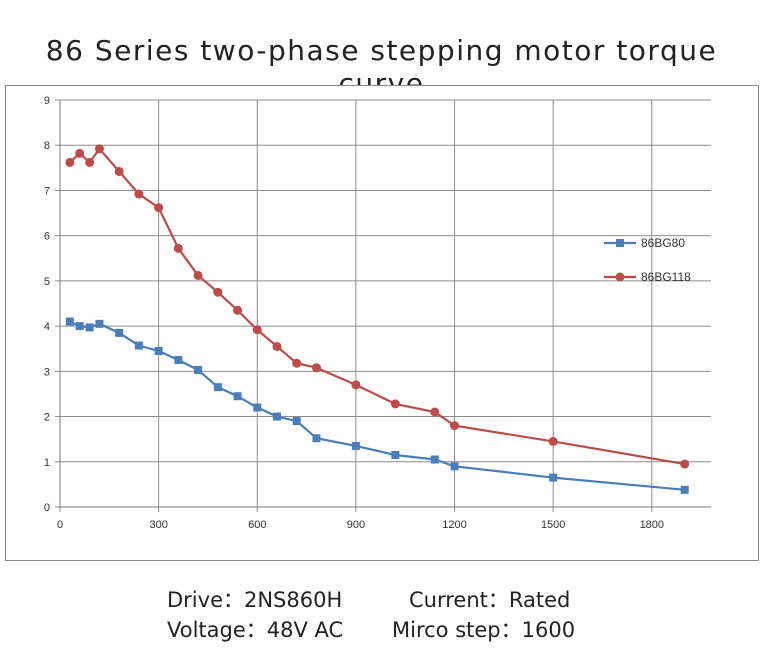 This screenshot has width=763, height=657. I want to click on voltage-spec: Voltage：48V AC, so click(255, 630).